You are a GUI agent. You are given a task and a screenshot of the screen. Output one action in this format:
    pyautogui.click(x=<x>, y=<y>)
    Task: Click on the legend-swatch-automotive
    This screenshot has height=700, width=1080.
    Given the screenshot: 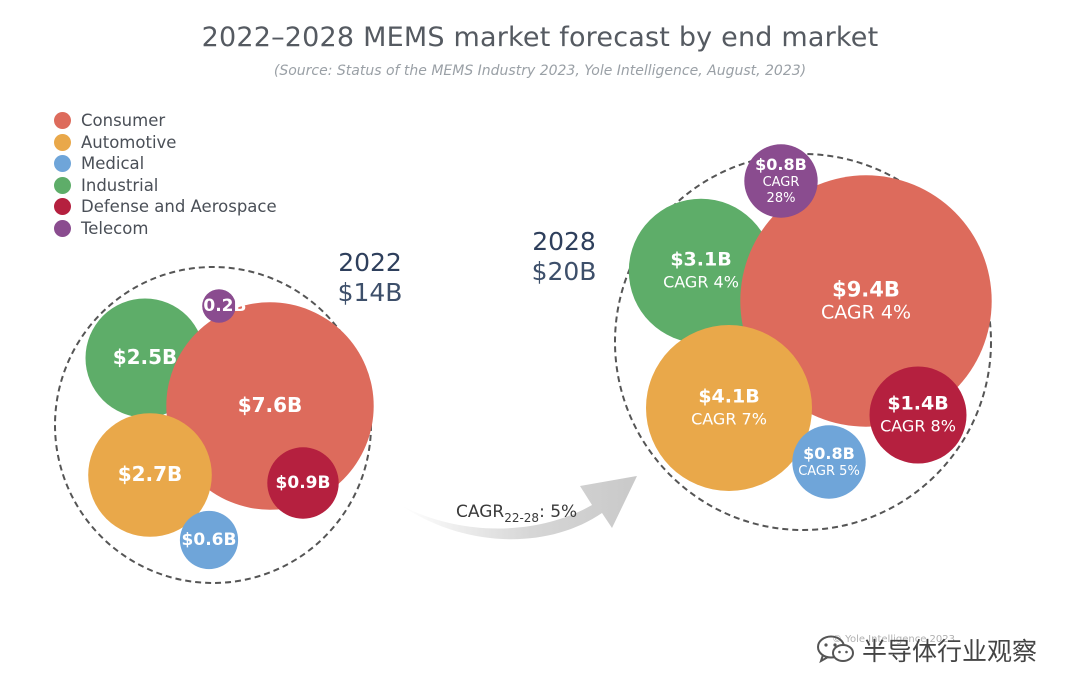 What is the action you would take?
    pyautogui.click(x=62, y=142)
    